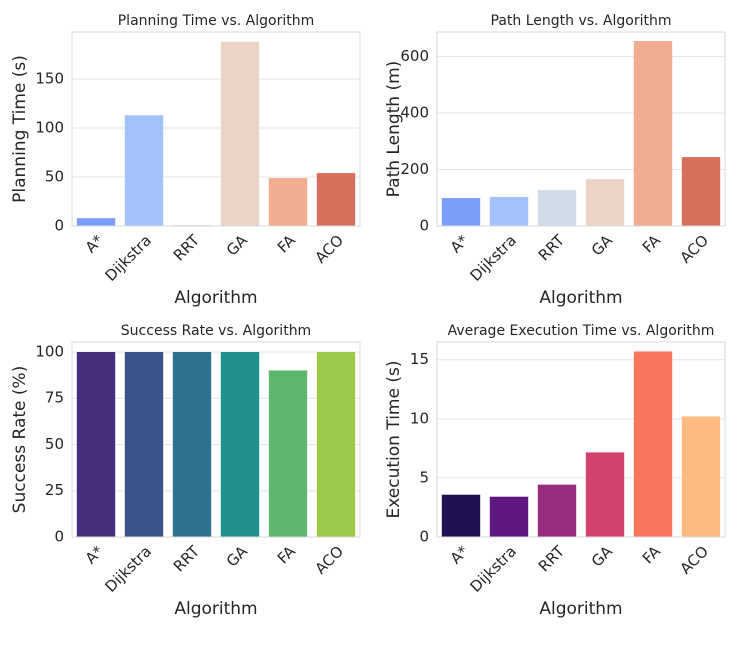 The width and height of the screenshot is (743, 665). I want to click on chart-title: Path Length vs. Algorithm, so click(581, 21).